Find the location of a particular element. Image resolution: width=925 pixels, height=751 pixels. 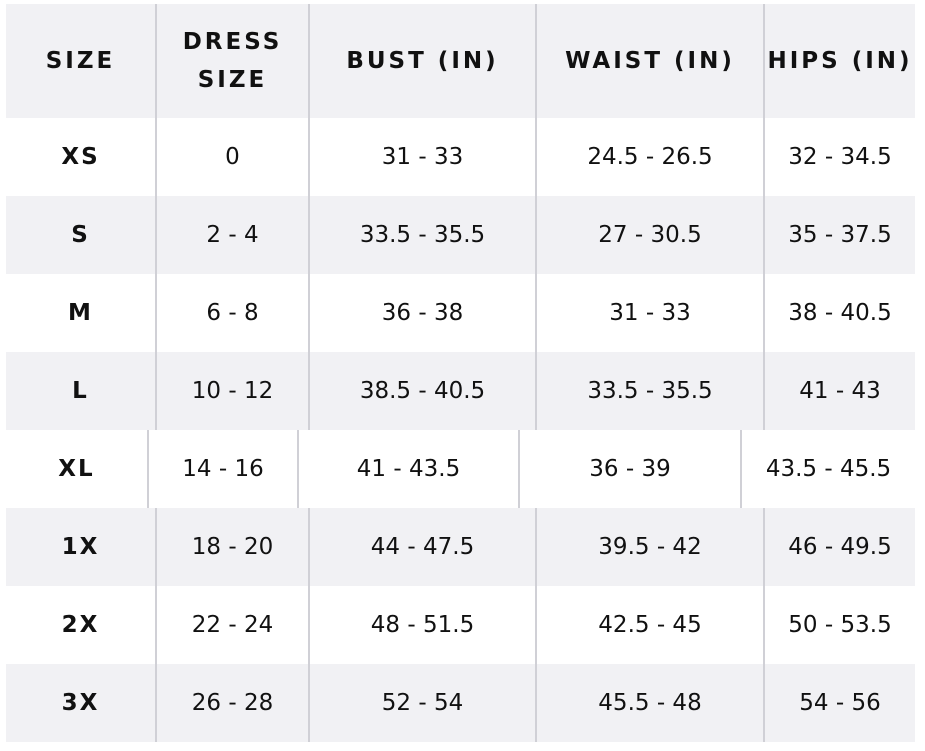

measure-cell: 45.5 - 48 is located at coordinates (649, 703).